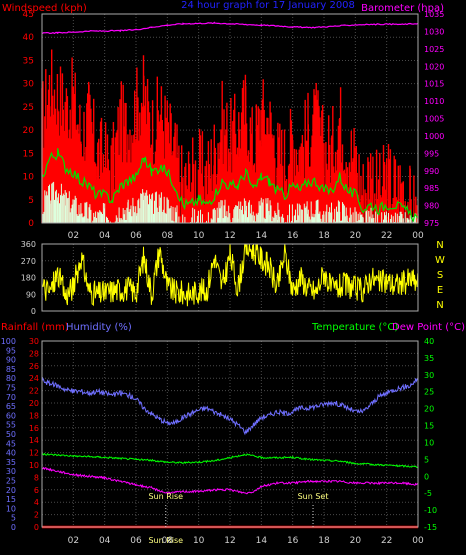  Describe the element at coordinates (230, 275) in the screenshot. I see `wind-direction-line` at that location.